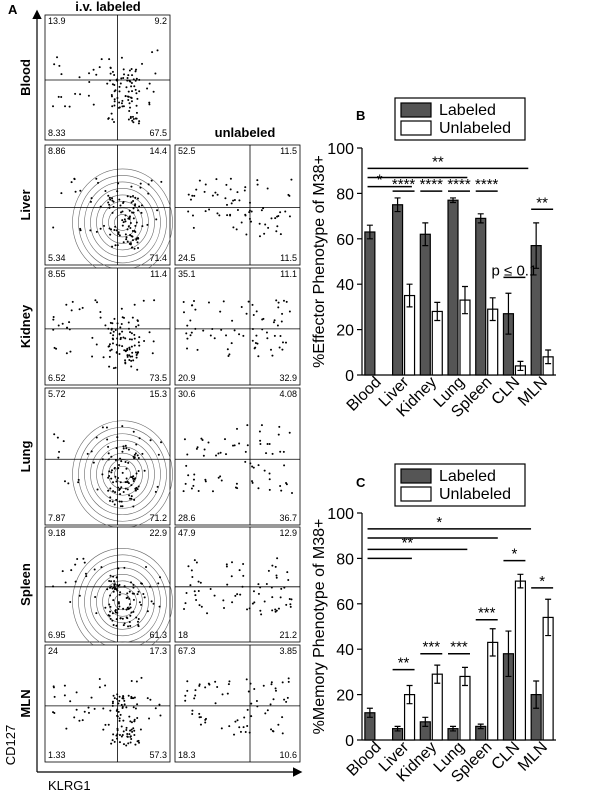  I want to click on quadrant-value: 8.55, so click(57, 274).